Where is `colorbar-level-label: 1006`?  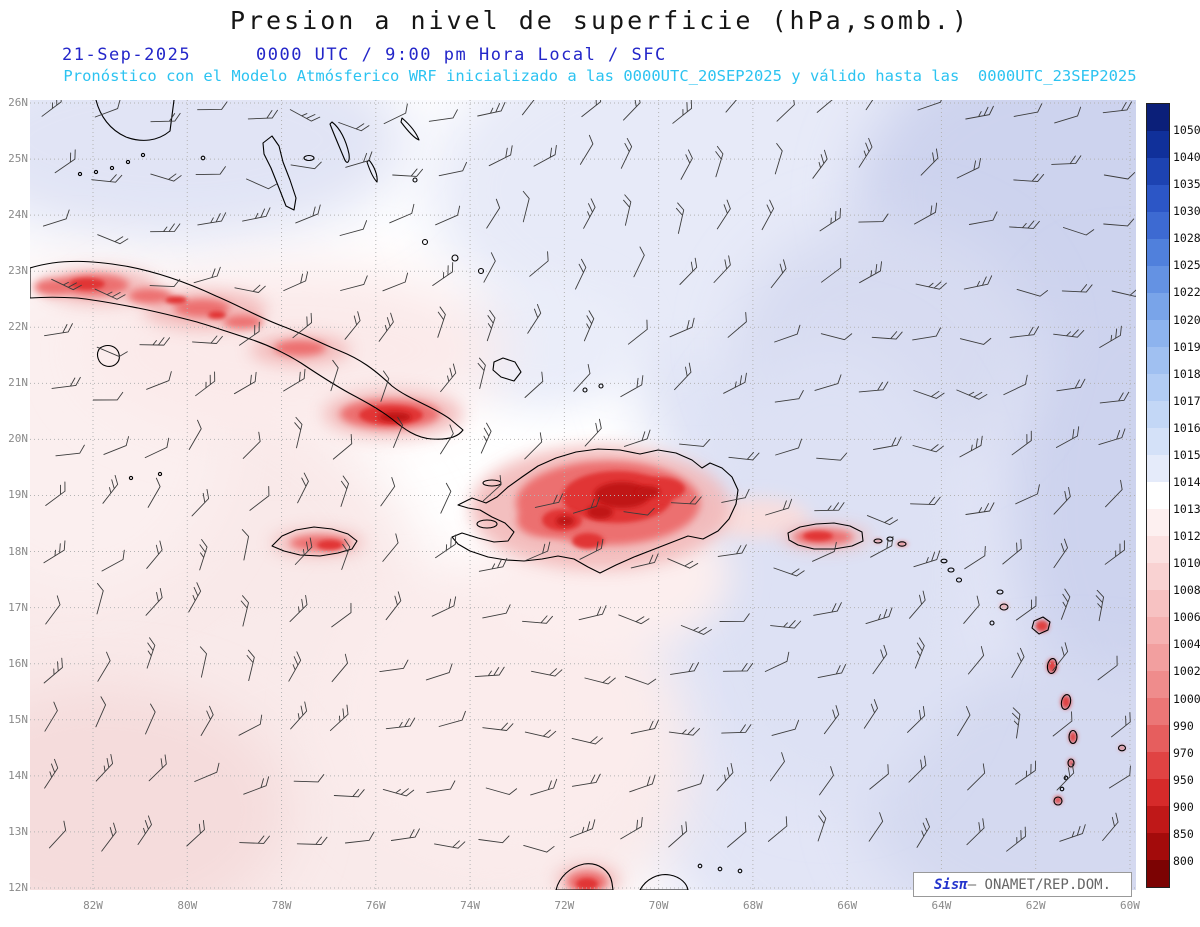
colorbar-level-label: 1006 is located at coordinates (1186, 617).